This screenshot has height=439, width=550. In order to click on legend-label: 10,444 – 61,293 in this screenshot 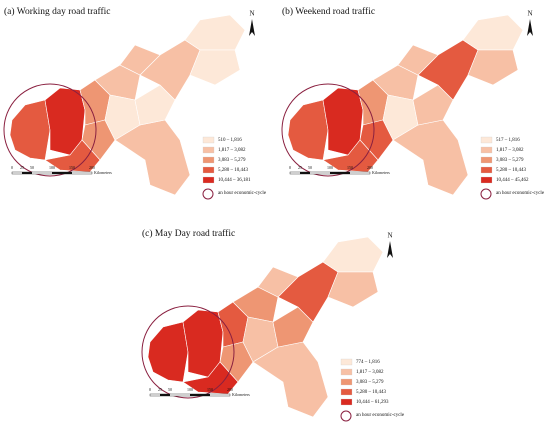, I will do `click(372, 402)`.